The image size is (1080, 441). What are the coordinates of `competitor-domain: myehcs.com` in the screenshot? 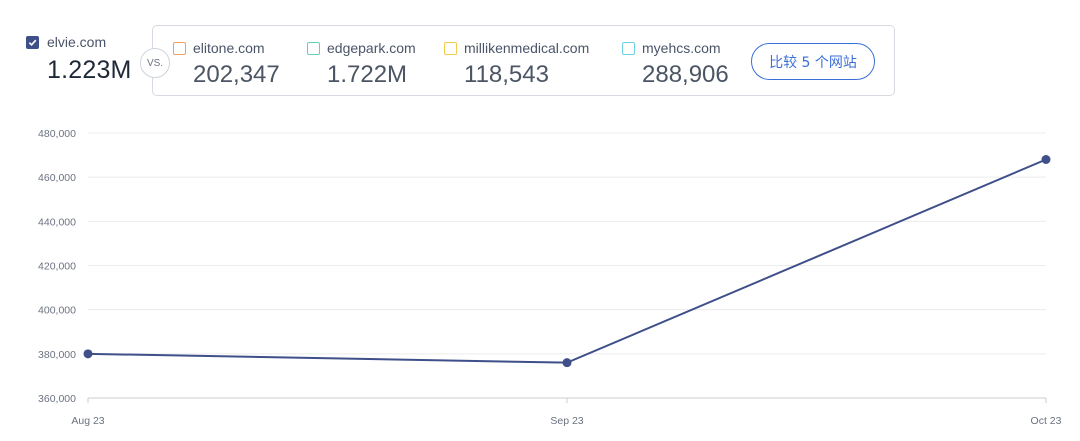 It's located at (681, 48).